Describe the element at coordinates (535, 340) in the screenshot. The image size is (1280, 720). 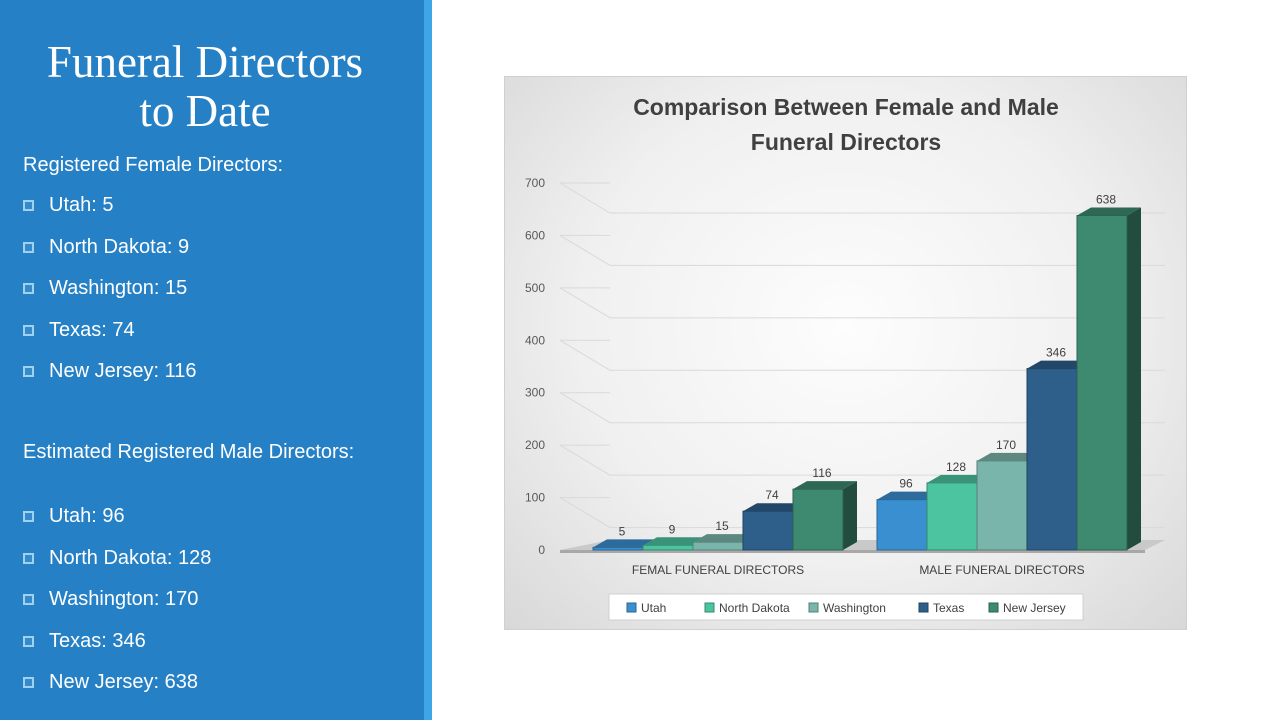
I see `y-tick-label: 400` at that location.